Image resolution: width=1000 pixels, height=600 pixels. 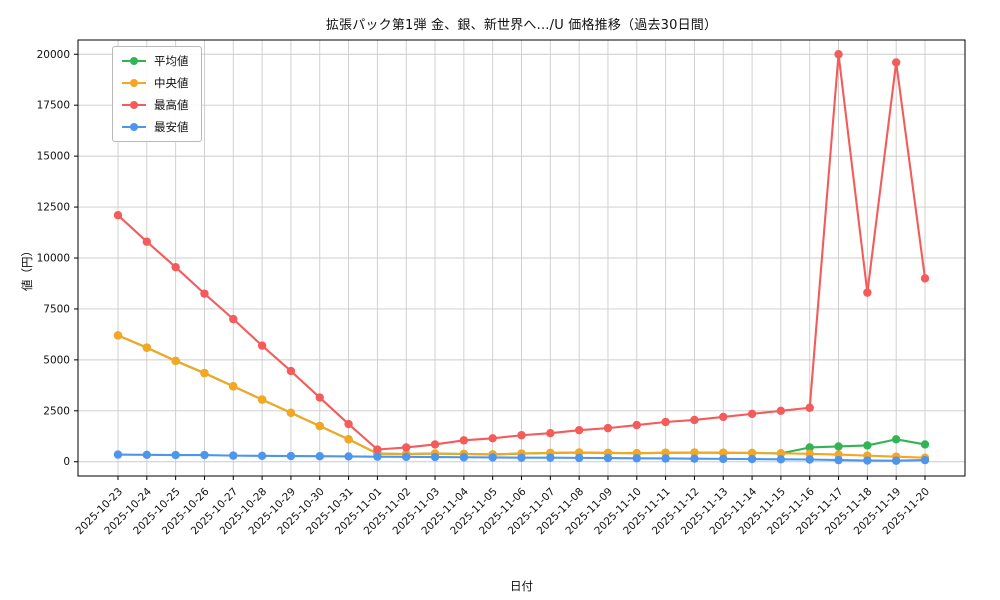 What do you see at coordinates (53, 106) in the screenshot?
I see `y-tick-label: 17500` at bounding box center [53, 106].